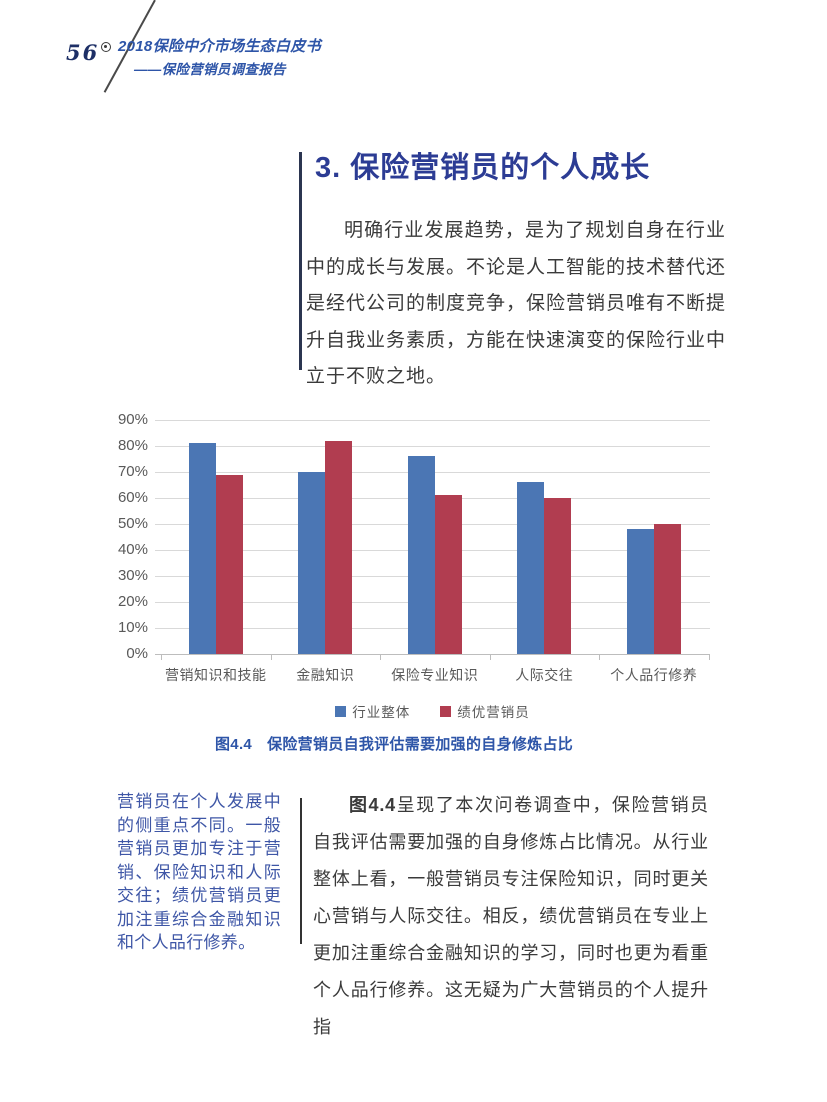  What do you see at coordinates (234, 744) in the screenshot?
I see `figure-caption-label: 图4.4` at bounding box center [234, 744].